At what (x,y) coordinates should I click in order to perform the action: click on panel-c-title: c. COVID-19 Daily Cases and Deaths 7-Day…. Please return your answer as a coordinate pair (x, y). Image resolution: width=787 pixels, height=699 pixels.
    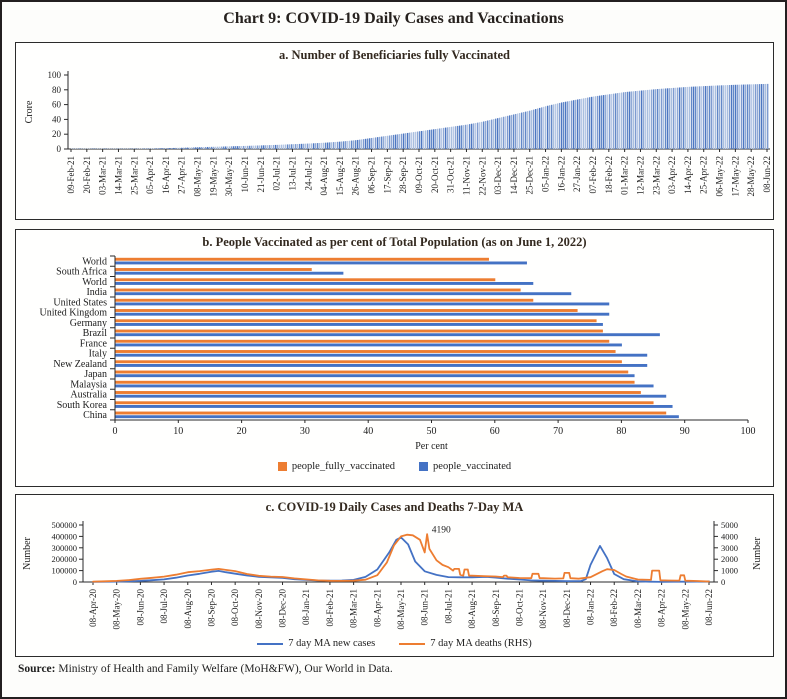
    Looking at the image, I should click on (394, 507).